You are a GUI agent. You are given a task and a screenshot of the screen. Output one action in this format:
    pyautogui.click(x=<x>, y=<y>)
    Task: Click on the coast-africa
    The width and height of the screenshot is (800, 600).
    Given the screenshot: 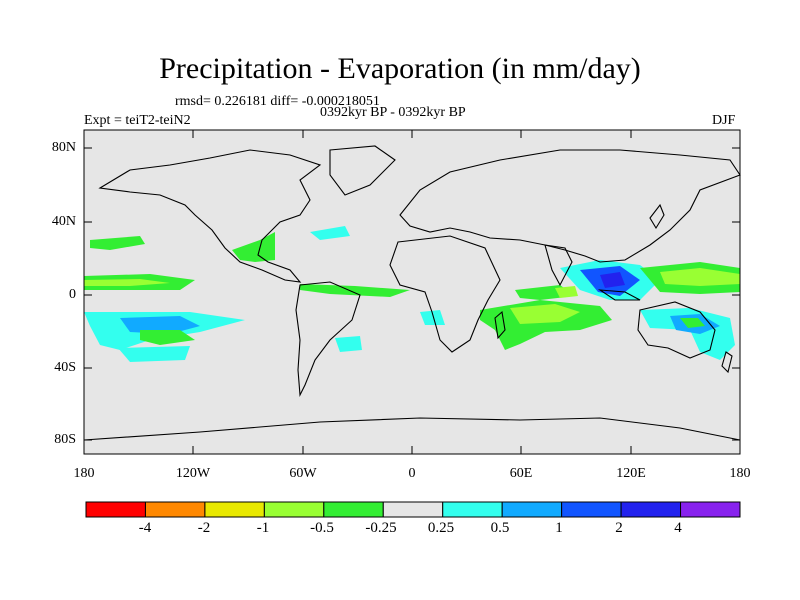 What is the action you would take?
    pyautogui.click(x=445, y=294)
    